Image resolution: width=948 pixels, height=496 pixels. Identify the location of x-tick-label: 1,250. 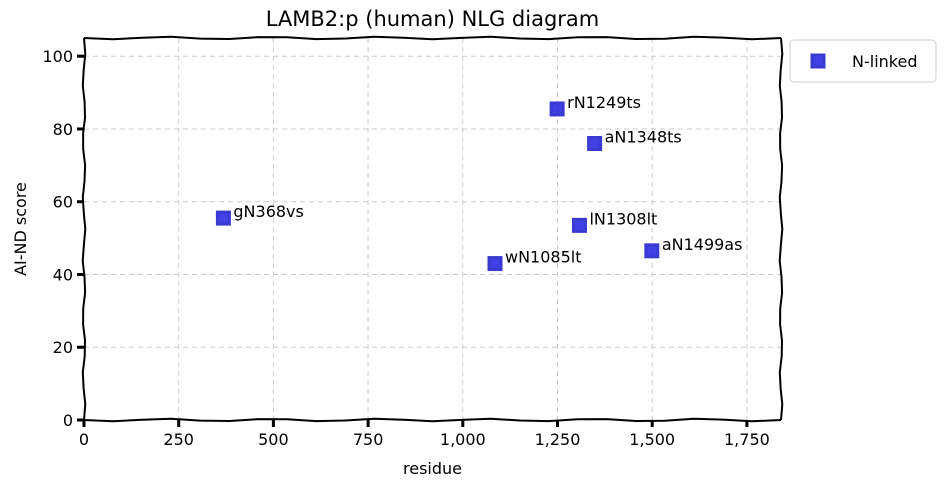
(558, 439).